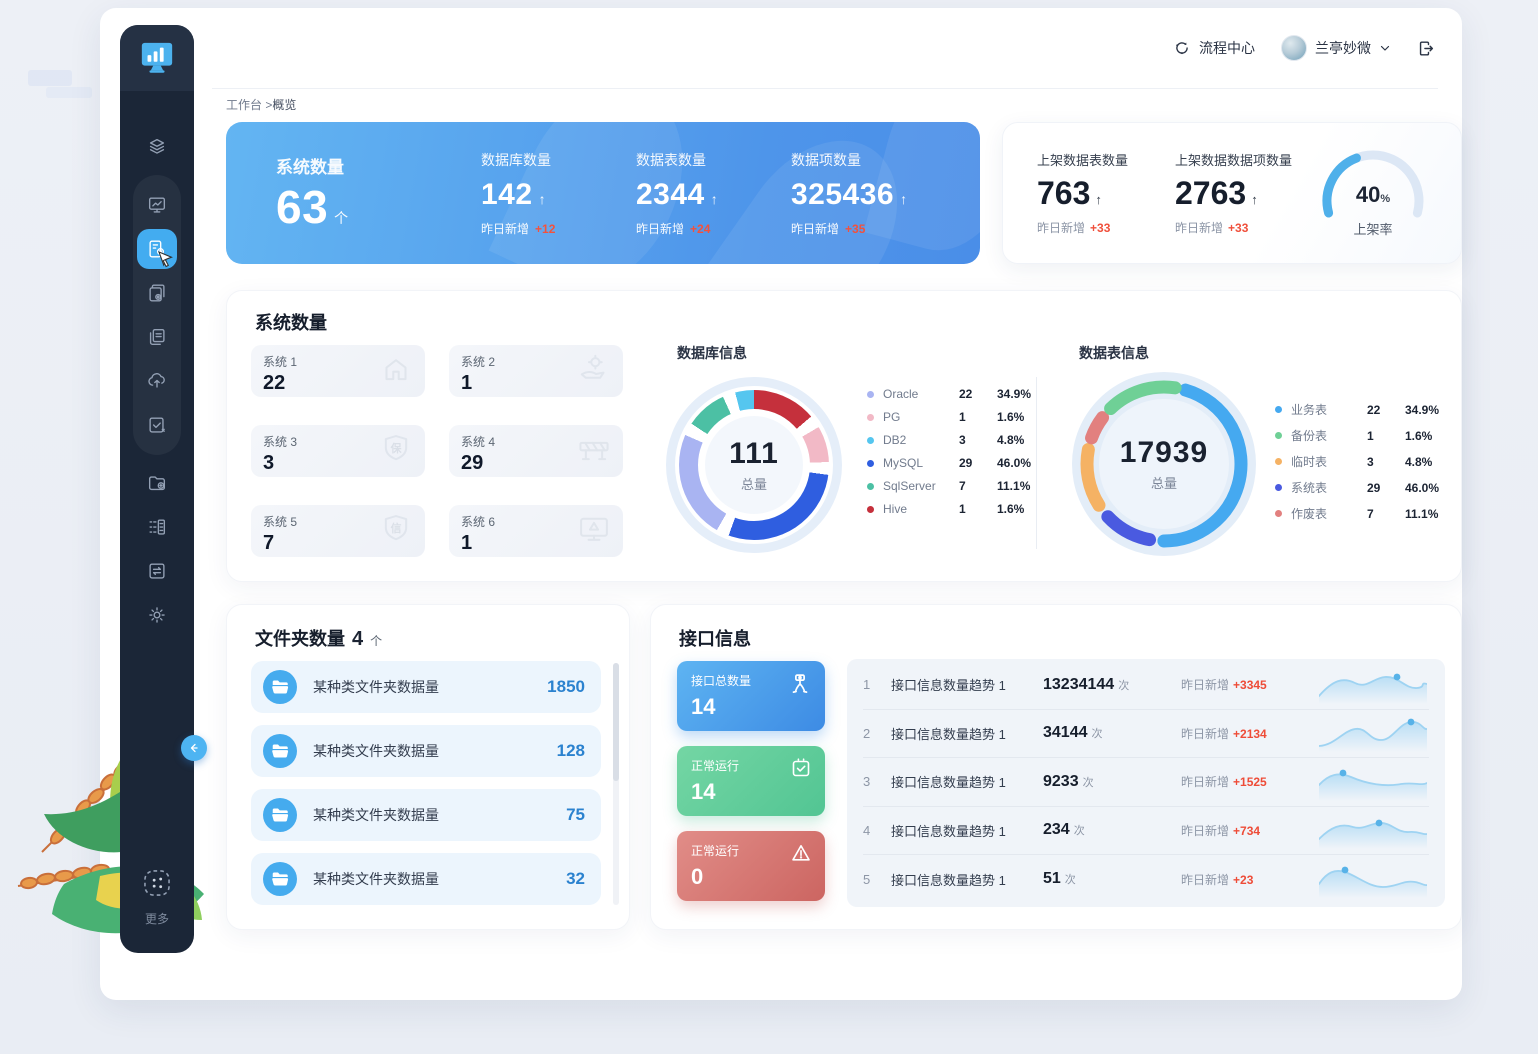 This screenshot has width=1538, height=1054. Describe the element at coordinates (901, 394) in the screenshot. I see `legend-name: Oracle` at that location.